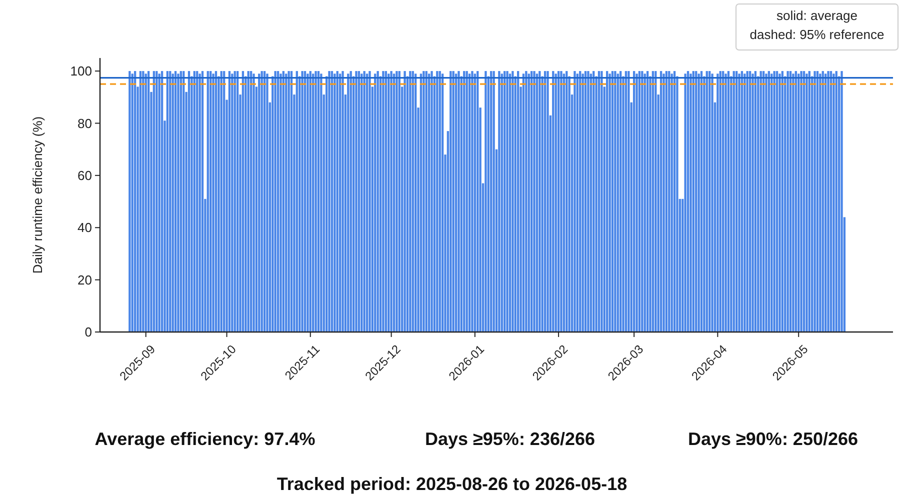 The height and width of the screenshot is (500, 904). I want to click on y-tick-label: 80, so click(85, 123).